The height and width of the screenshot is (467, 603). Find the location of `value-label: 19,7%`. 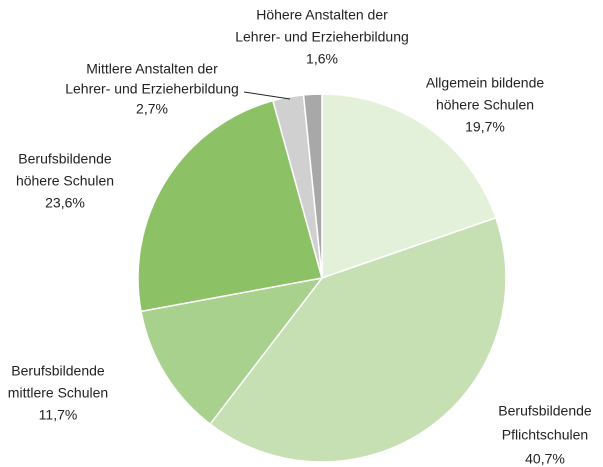

value-label: 19,7% is located at coordinates (485, 127).